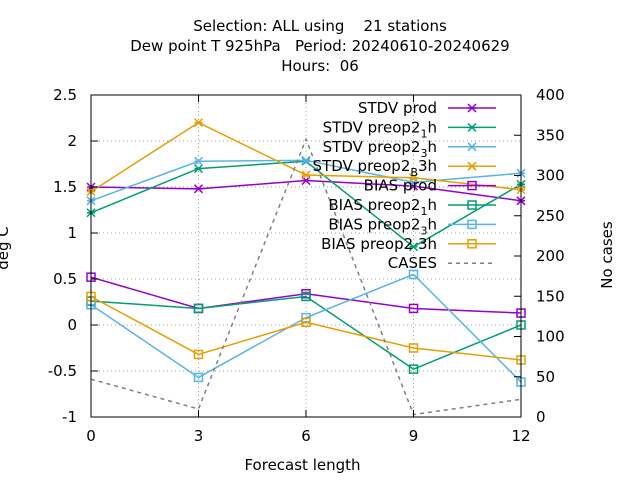 This screenshot has height=480, width=640. What do you see at coordinates (413, 308) in the screenshot?
I see `data-point-bias-prod` at bounding box center [413, 308].